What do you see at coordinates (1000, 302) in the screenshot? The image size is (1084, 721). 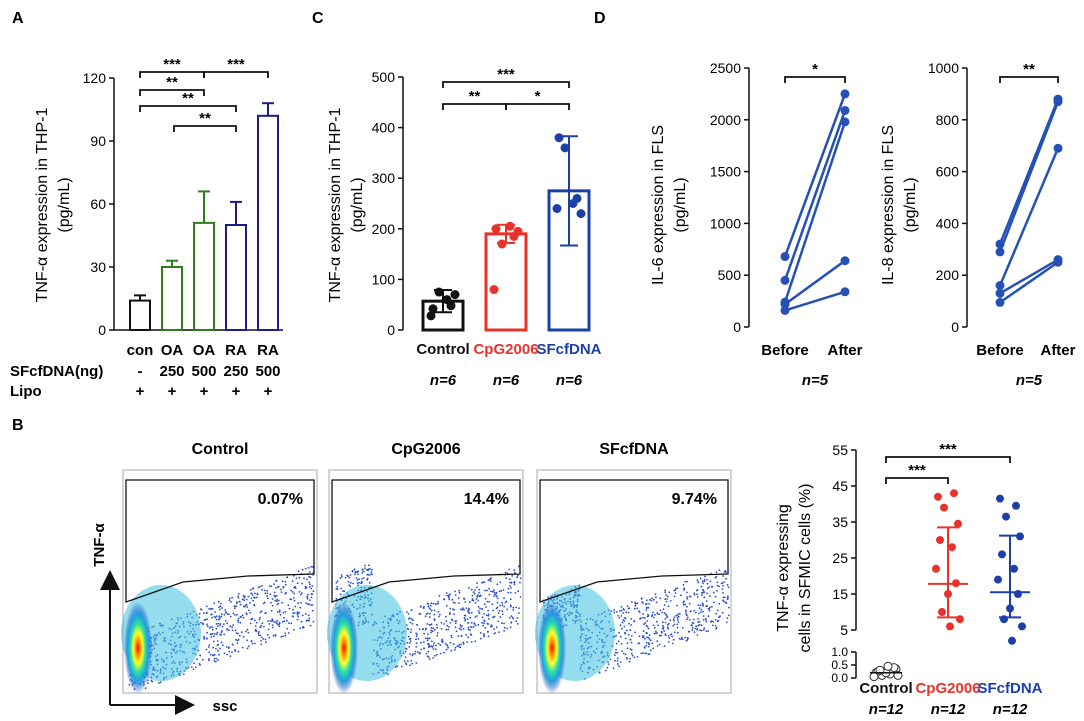 I see `d2-data-point` at bounding box center [1000, 302].